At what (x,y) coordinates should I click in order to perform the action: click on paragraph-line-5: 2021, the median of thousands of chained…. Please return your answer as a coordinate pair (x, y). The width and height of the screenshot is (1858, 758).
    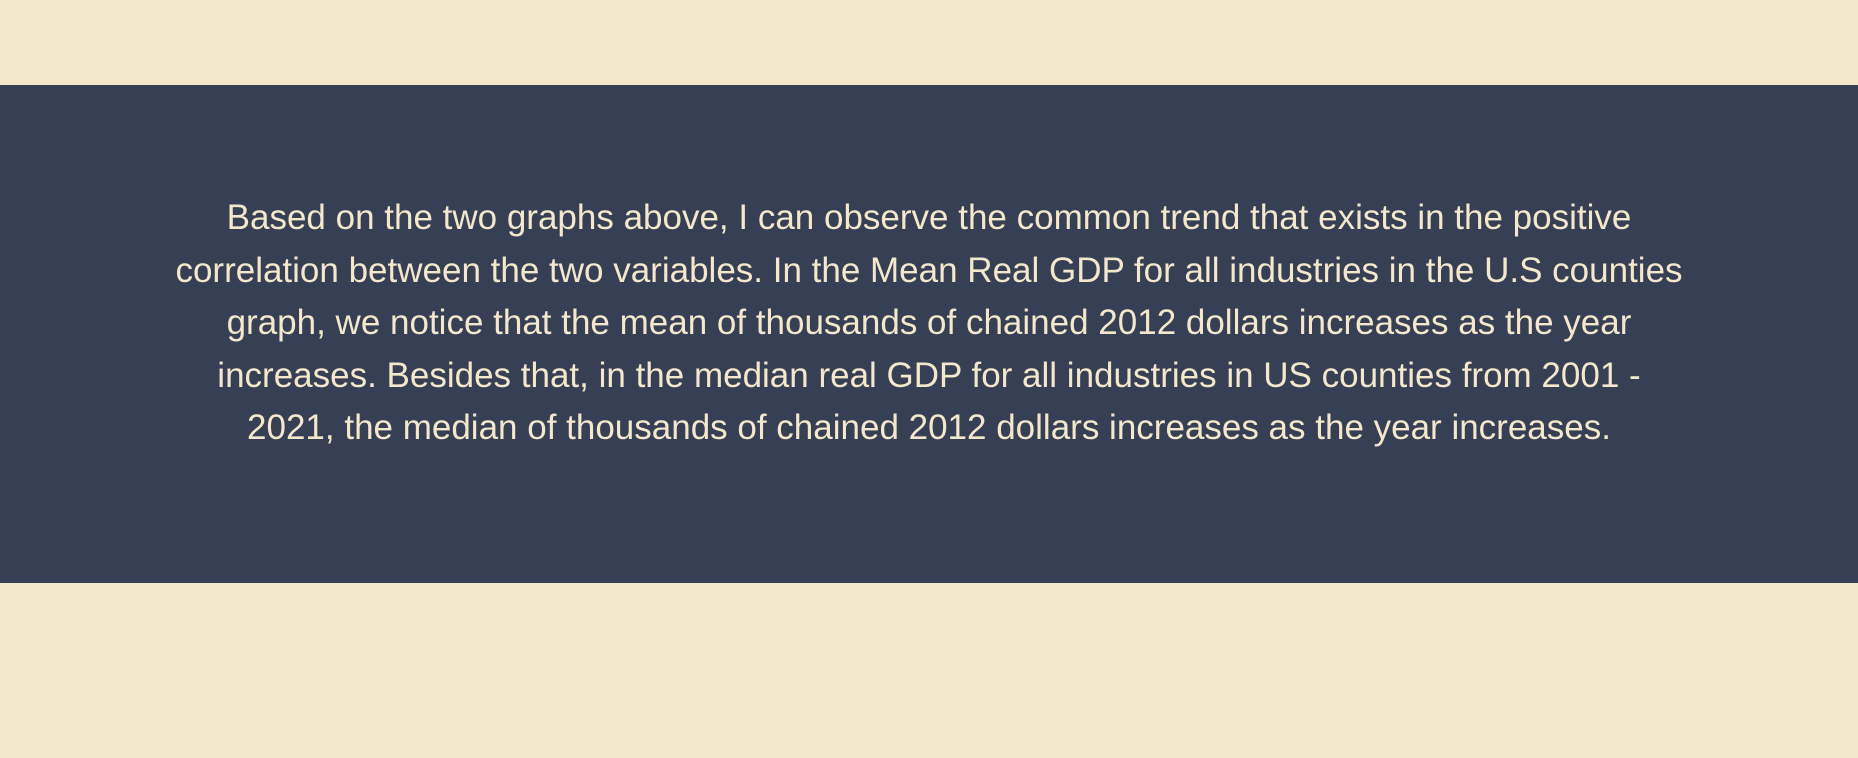
    Looking at the image, I should click on (929, 427).